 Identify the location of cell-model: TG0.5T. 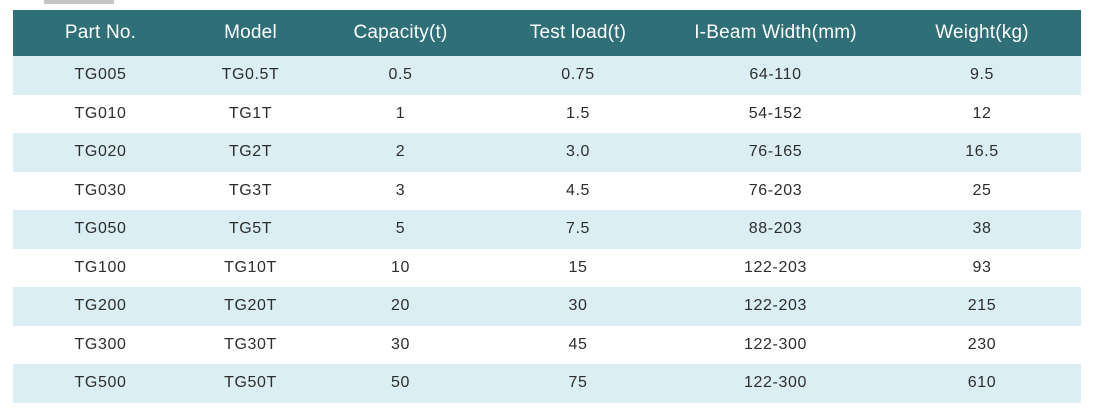
(250, 75).